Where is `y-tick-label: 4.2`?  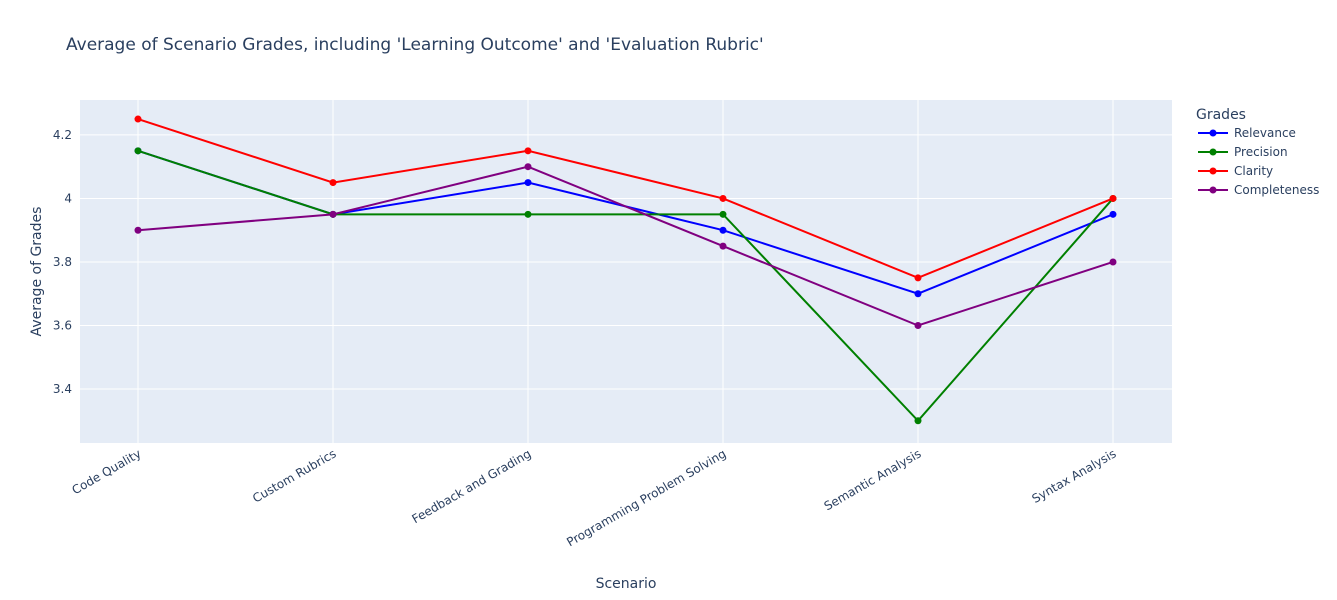 y-tick-label: 4.2 is located at coordinates (62, 135).